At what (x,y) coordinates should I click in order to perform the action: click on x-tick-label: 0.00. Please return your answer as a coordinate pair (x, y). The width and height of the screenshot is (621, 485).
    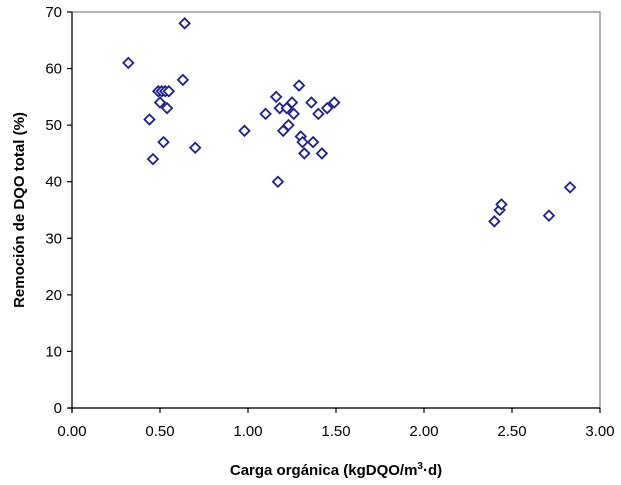
    Looking at the image, I should click on (71, 431).